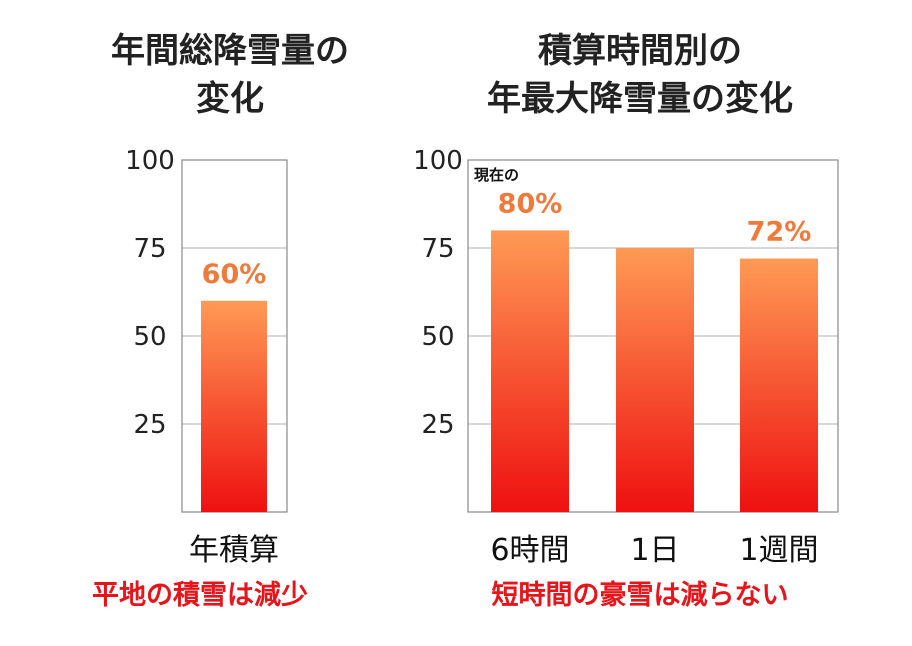  I want to click on chart-right-ytick-100: 100, so click(438, 161).